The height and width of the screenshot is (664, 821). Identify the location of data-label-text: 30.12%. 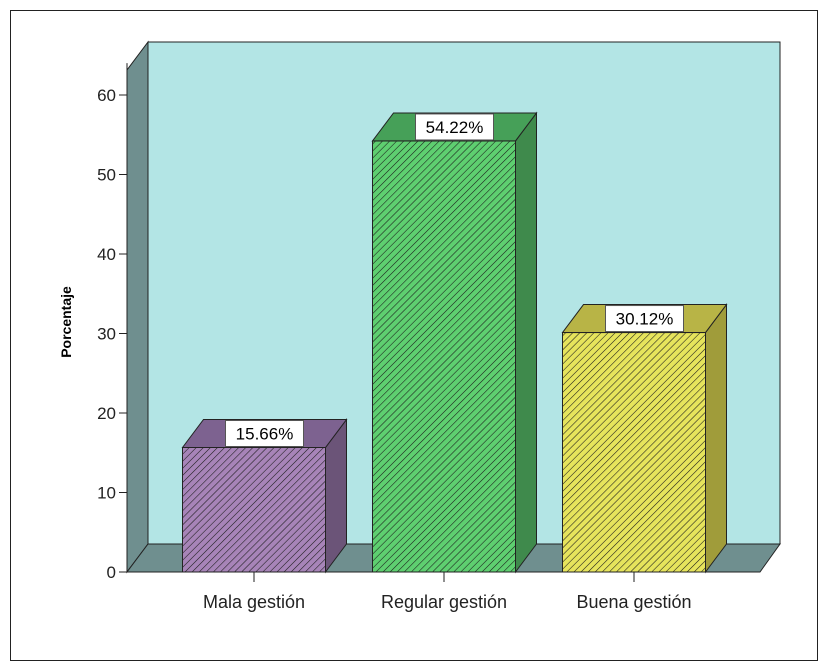
(645, 319).